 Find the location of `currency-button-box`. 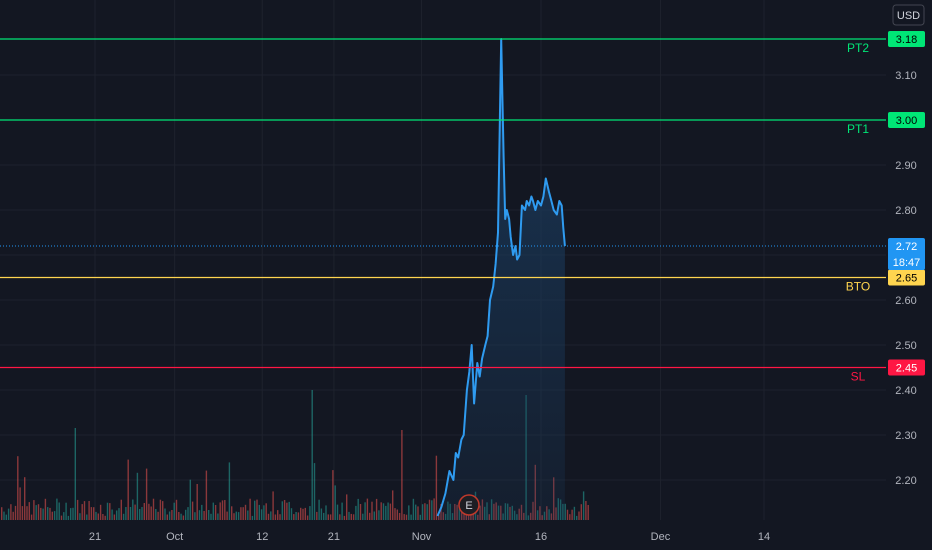

currency-button-box is located at coordinates (908, 15).